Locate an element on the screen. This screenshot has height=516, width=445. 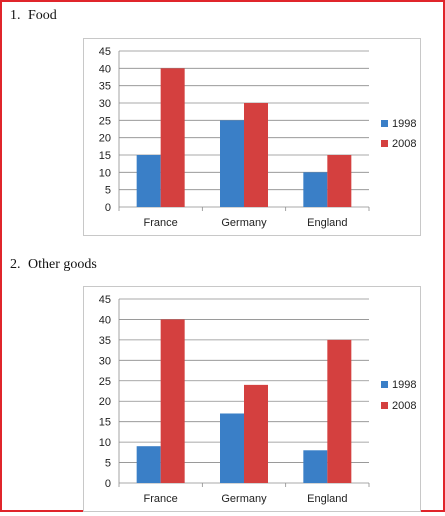
section-title: Other goods is located at coordinates (62, 264).